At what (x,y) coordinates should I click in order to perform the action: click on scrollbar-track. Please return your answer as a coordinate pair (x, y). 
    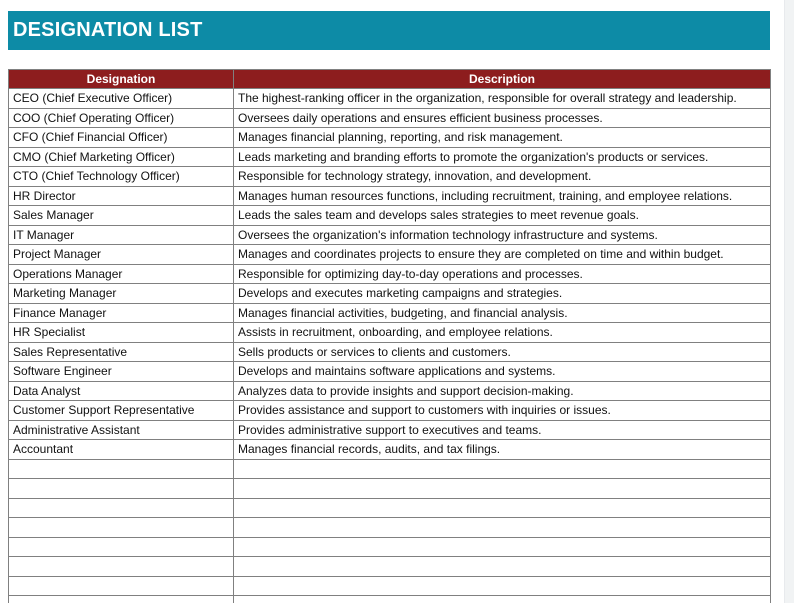
    Looking at the image, I should click on (789, 301).